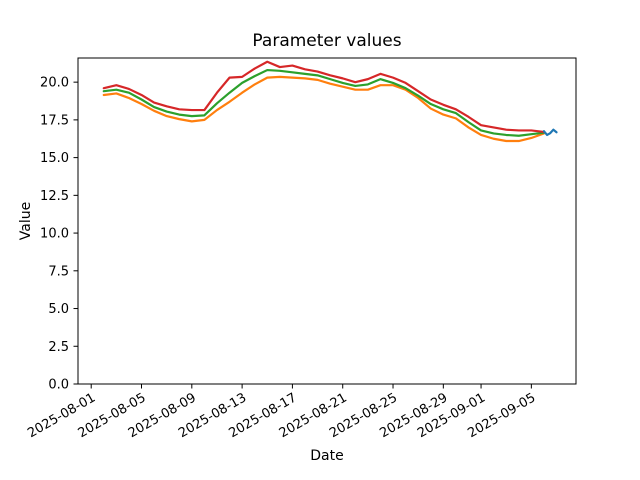 The height and width of the screenshot is (480, 640). What do you see at coordinates (58, 347) in the screenshot?
I see `y-tick-label: 2.5` at bounding box center [58, 347].